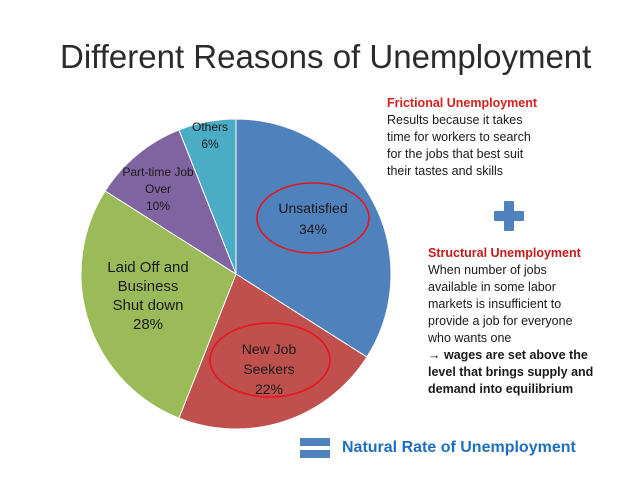 Image resolution: width=638 pixels, height=479 pixels. Describe the element at coordinates (509, 216) in the screenshot. I see `plus-icon` at that location.